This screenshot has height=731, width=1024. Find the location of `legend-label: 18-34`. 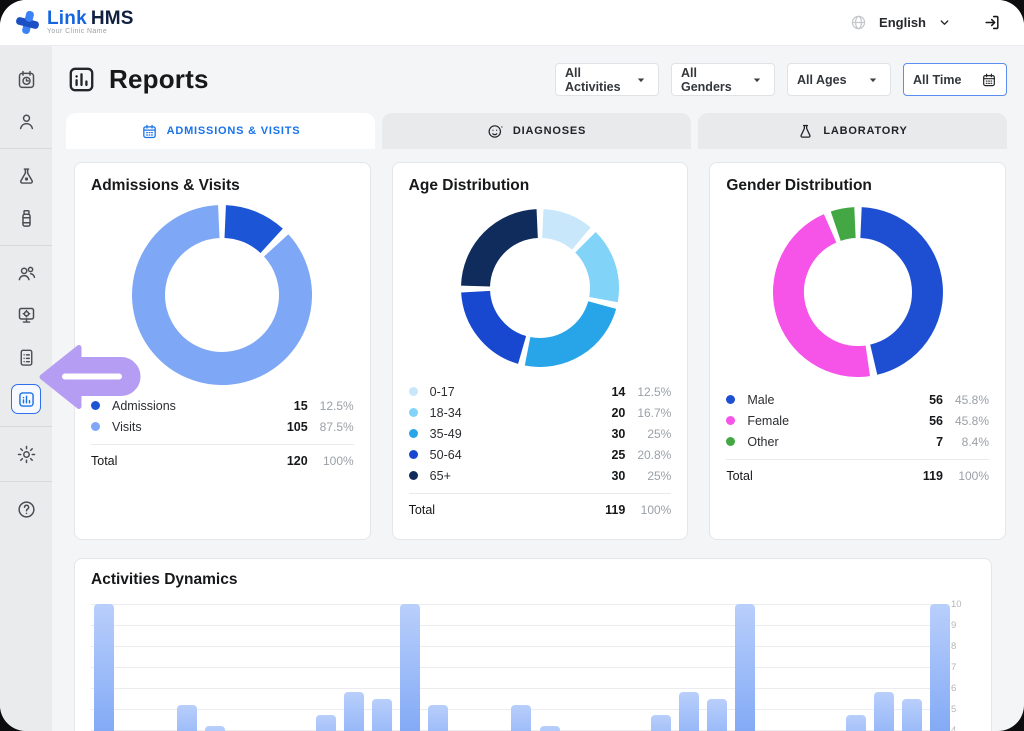

legend-label: 18-34 is located at coordinates (445, 412).